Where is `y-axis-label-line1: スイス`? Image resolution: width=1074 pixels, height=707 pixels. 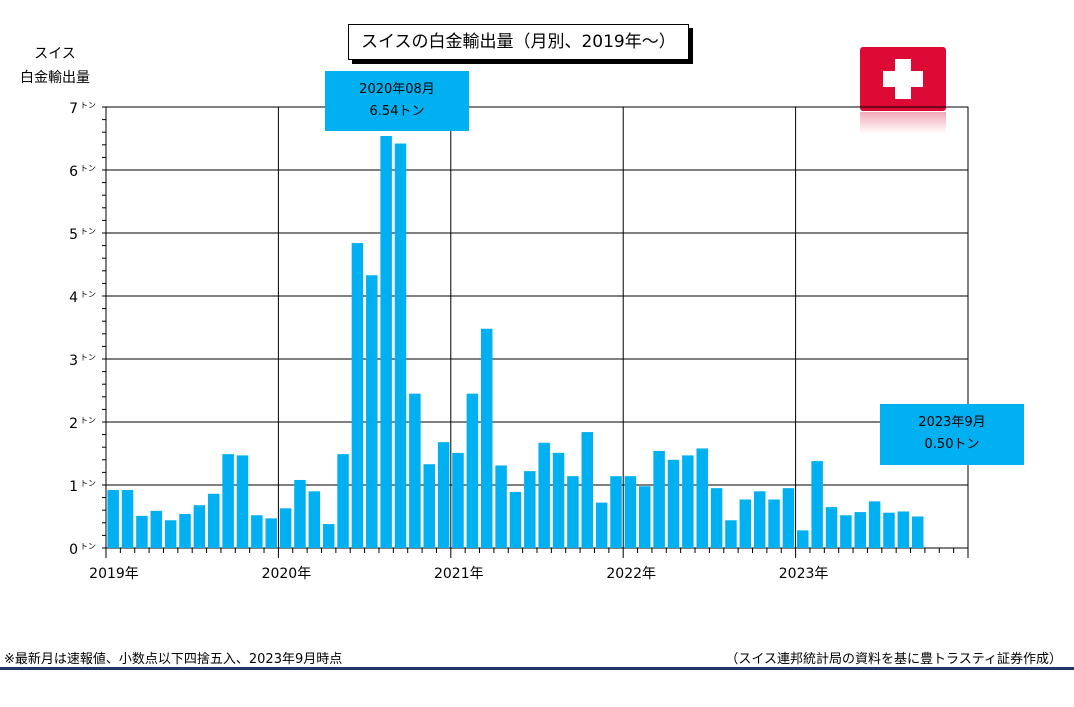 y-axis-label-line1: スイス is located at coordinates (55, 54).